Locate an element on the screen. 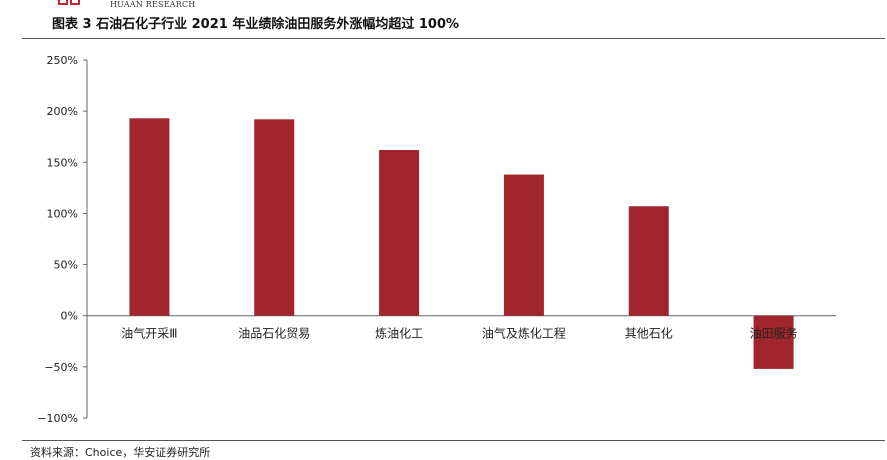 This screenshot has width=887, height=460. category-label: 油田服务 is located at coordinates (774, 333).